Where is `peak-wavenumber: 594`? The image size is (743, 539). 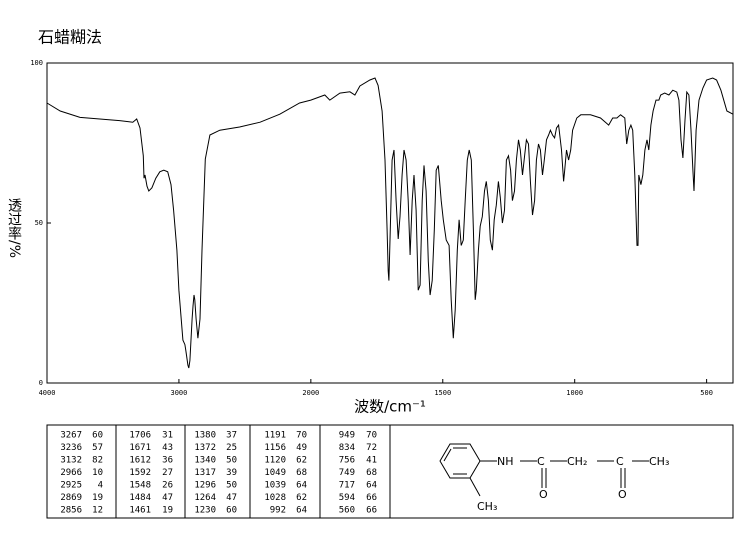
peak-wavenumber: 594 is located at coordinates (347, 498).